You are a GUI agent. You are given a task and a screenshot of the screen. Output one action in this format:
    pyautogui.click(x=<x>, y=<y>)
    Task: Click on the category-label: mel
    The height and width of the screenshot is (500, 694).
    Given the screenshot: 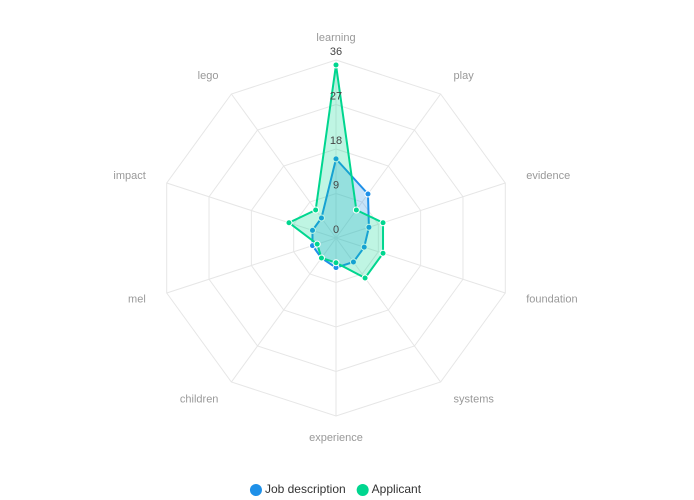 What is the action you would take?
    pyautogui.click(x=137, y=300)
    